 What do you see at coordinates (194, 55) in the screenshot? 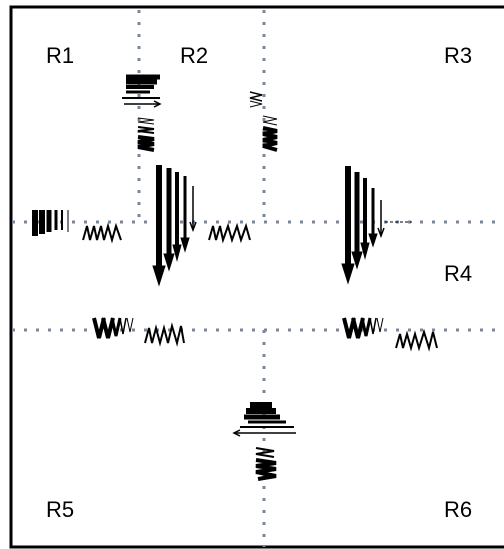
I see `region-label-r2: R2` at bounding box center [194, 55].